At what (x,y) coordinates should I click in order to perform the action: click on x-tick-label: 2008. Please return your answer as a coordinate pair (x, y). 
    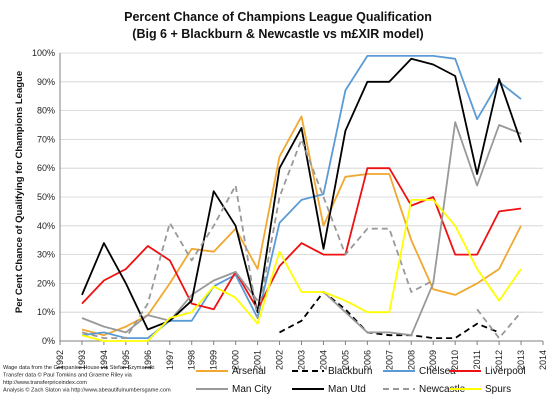
    Looking at the image, I should click on (411, 360).